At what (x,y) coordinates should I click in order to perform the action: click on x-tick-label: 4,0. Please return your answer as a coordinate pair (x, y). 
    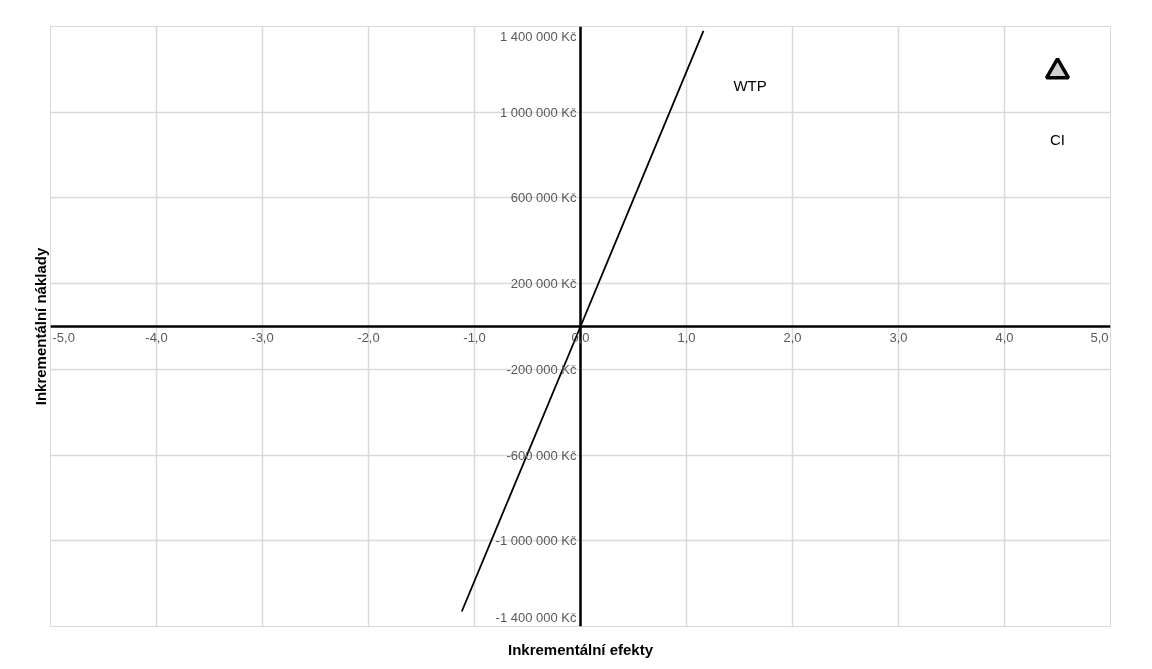
    Looking at the image, I should click on (1004, 337).